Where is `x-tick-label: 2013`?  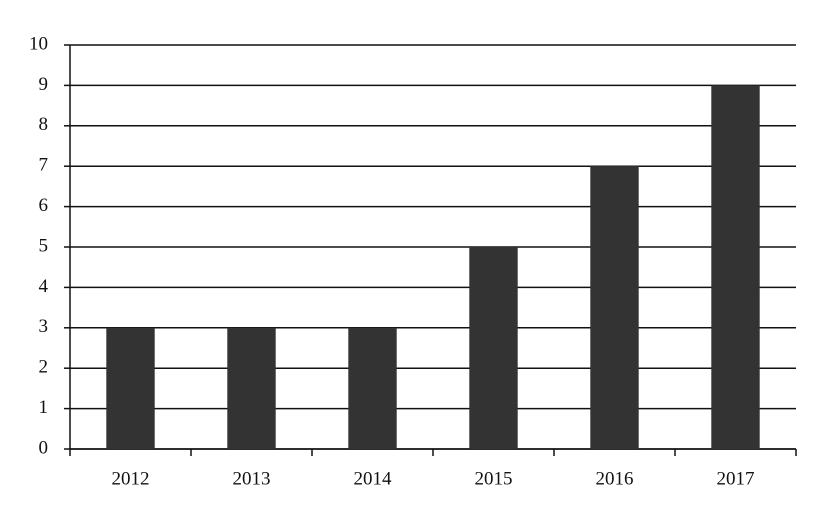
x-tick-label: 2013 is located at coordinates (252, 478).